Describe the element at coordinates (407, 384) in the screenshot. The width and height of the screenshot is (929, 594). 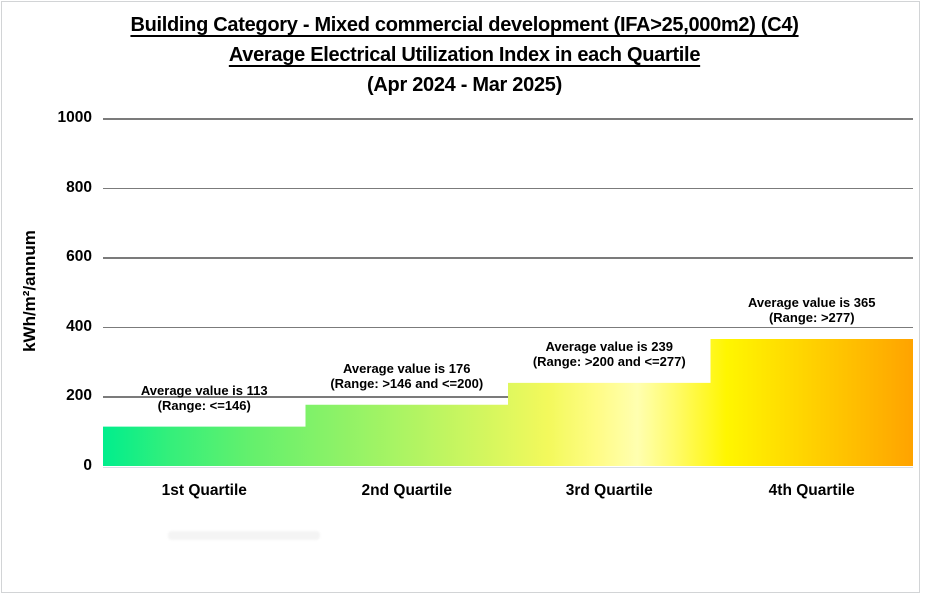
I see `bar-label-line: (Range: >146 and <=200)` at that location.